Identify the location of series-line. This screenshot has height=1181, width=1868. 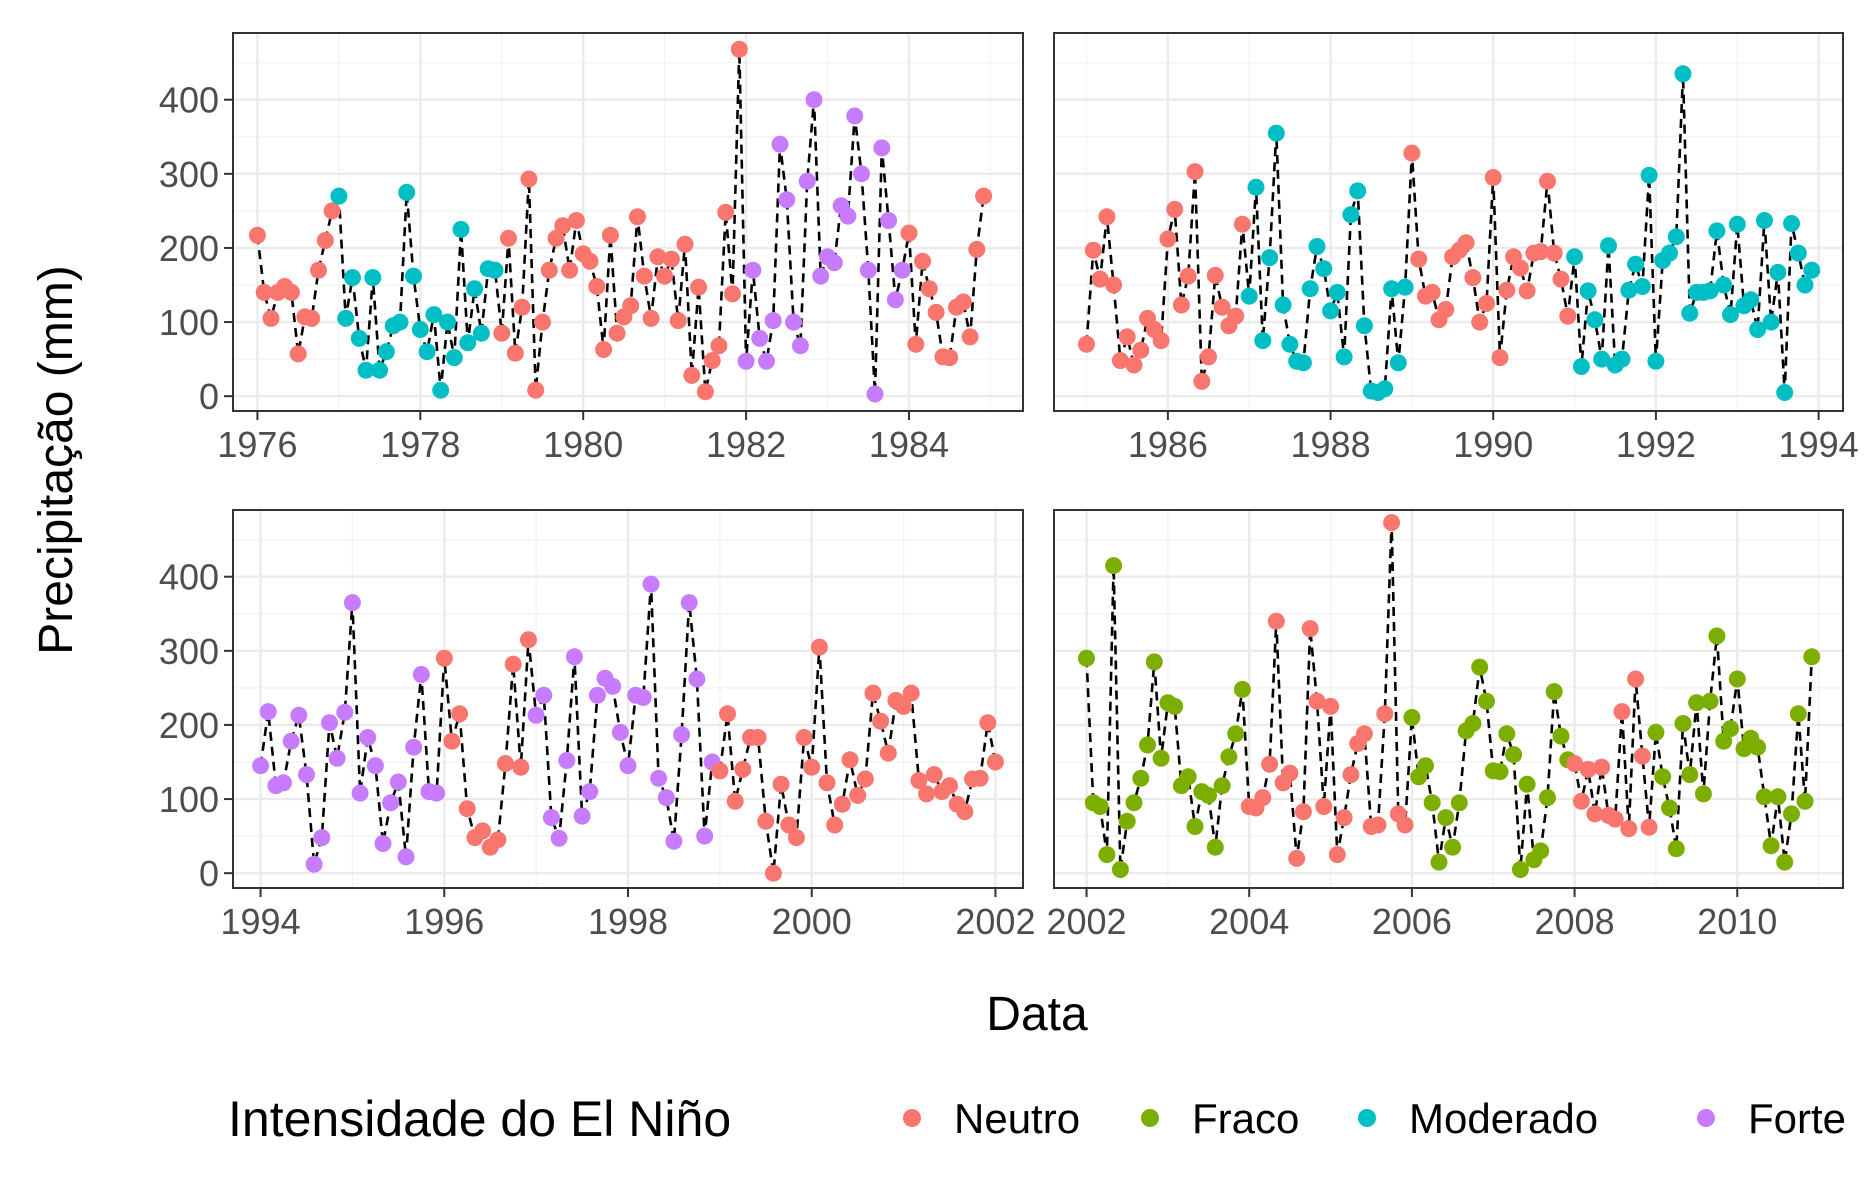
(620, 222).